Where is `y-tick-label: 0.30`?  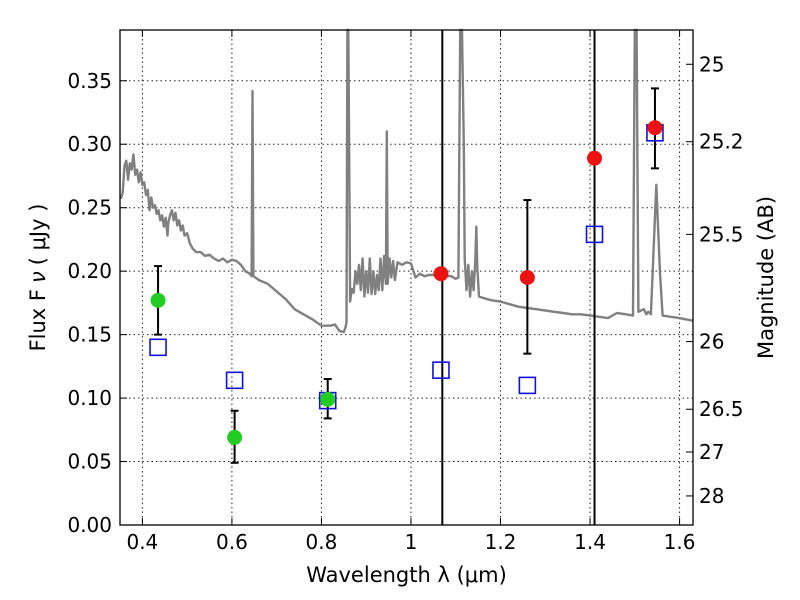
y-tick-label: 0.30 is located at coordinates (89, 144).